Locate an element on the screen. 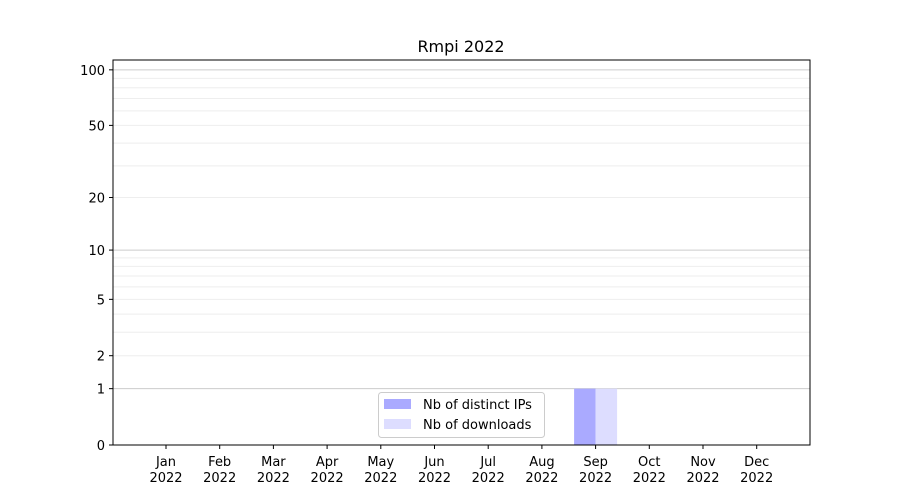  y-tick-label: 0 is located at coordinates (101, 446).